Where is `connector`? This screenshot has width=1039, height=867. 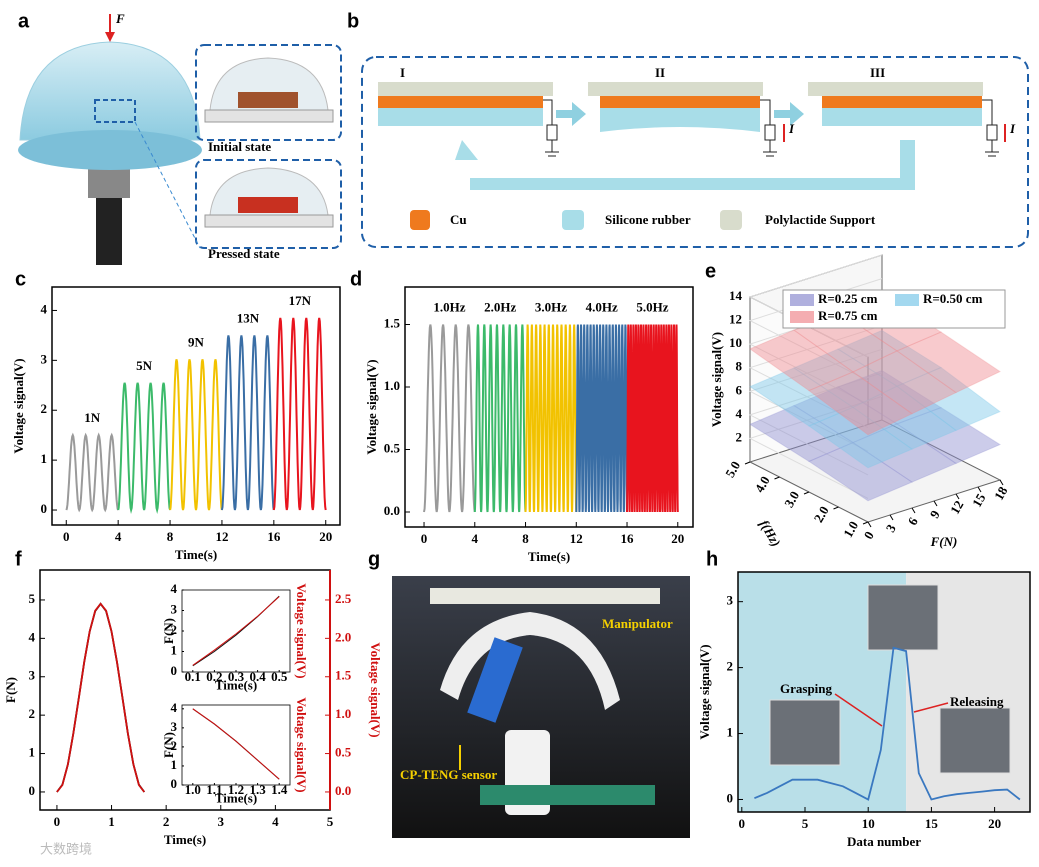 connector is located at coordinates (109, 183).